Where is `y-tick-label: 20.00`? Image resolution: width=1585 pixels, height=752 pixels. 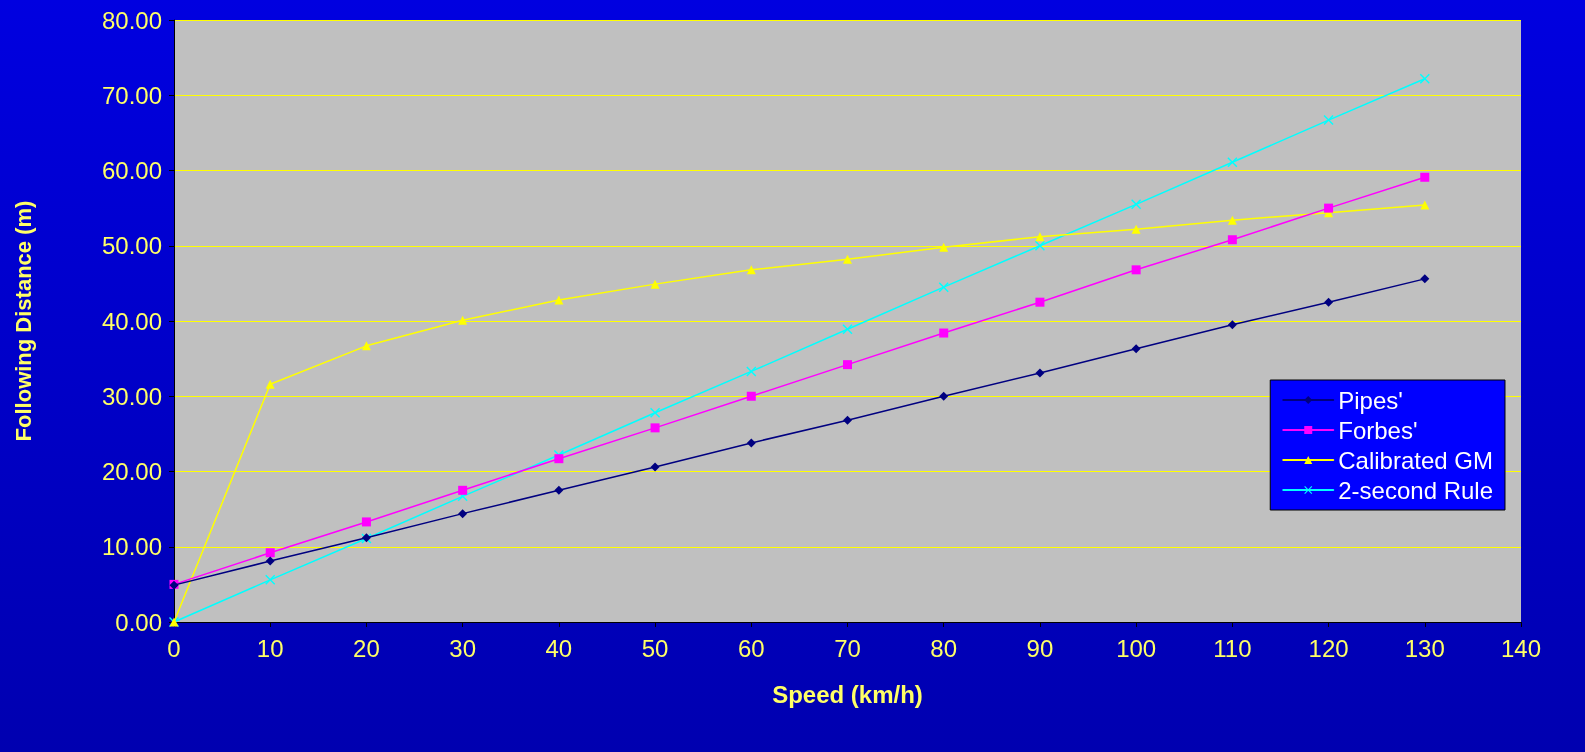
y-tick-label: 20.00 is located at coordinates (131, 471).